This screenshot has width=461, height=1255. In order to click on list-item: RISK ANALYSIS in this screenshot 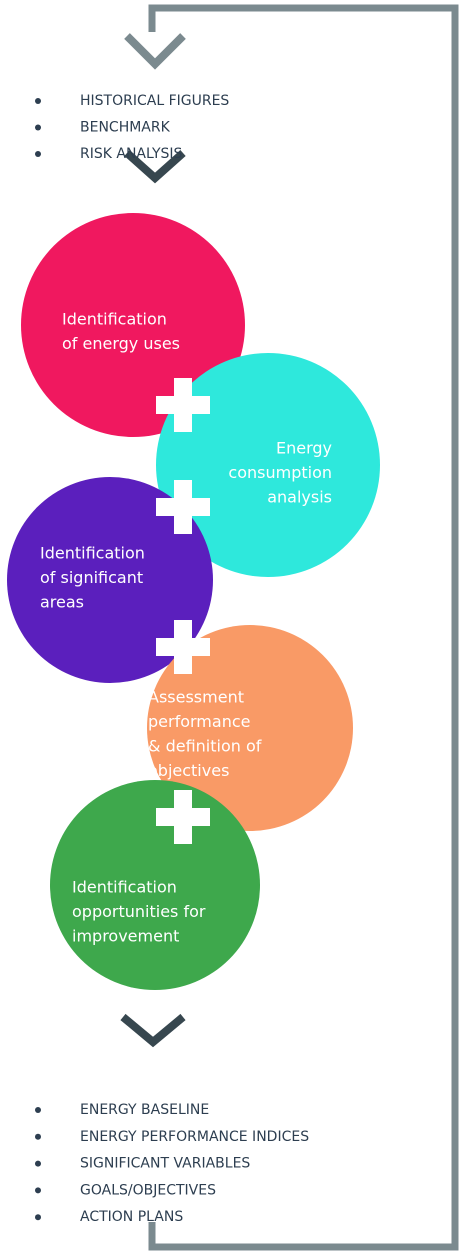, I will do `click(131, 154)`.